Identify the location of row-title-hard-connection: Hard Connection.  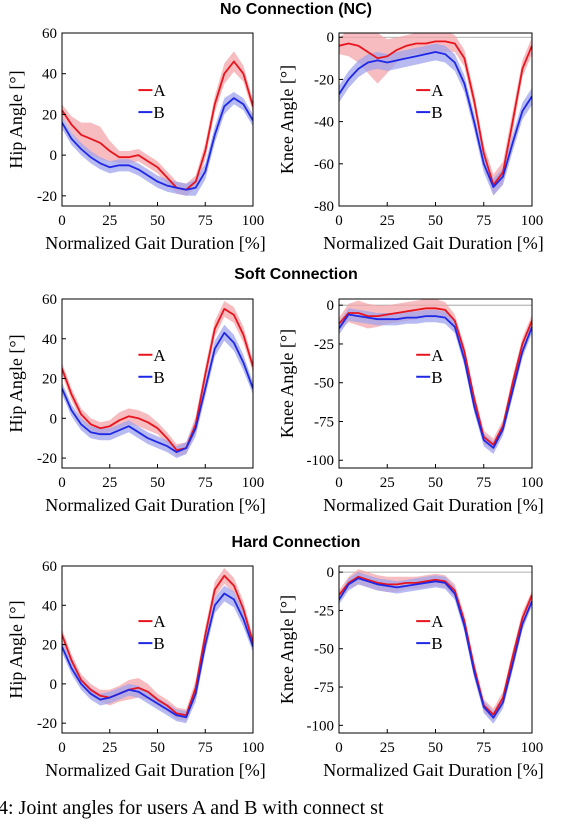
(296, 542).